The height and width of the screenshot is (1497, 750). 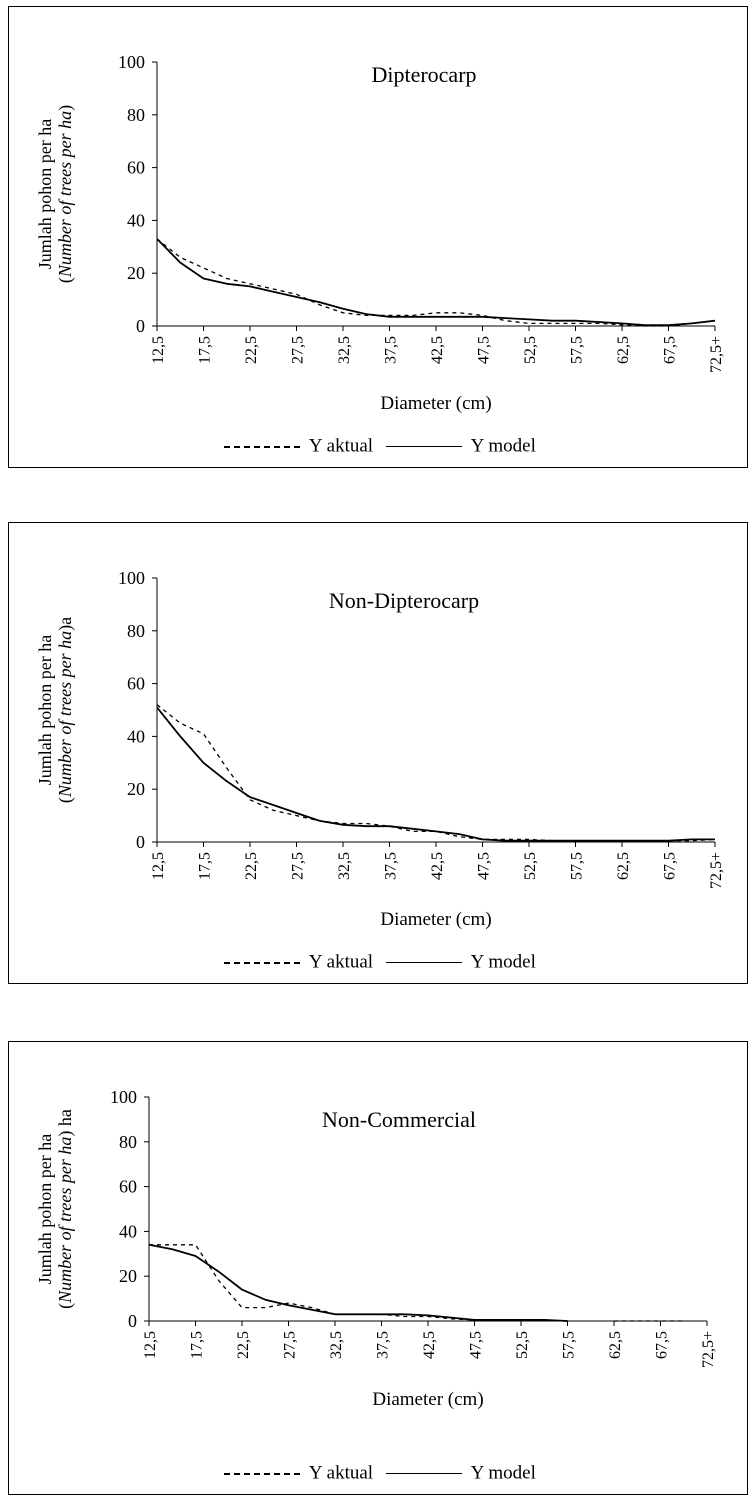 What do you see at coordinates (404, 600) in the screenshot?
I see `chart-title: Non-Dipterocarp` at bounding box center [404, 600].